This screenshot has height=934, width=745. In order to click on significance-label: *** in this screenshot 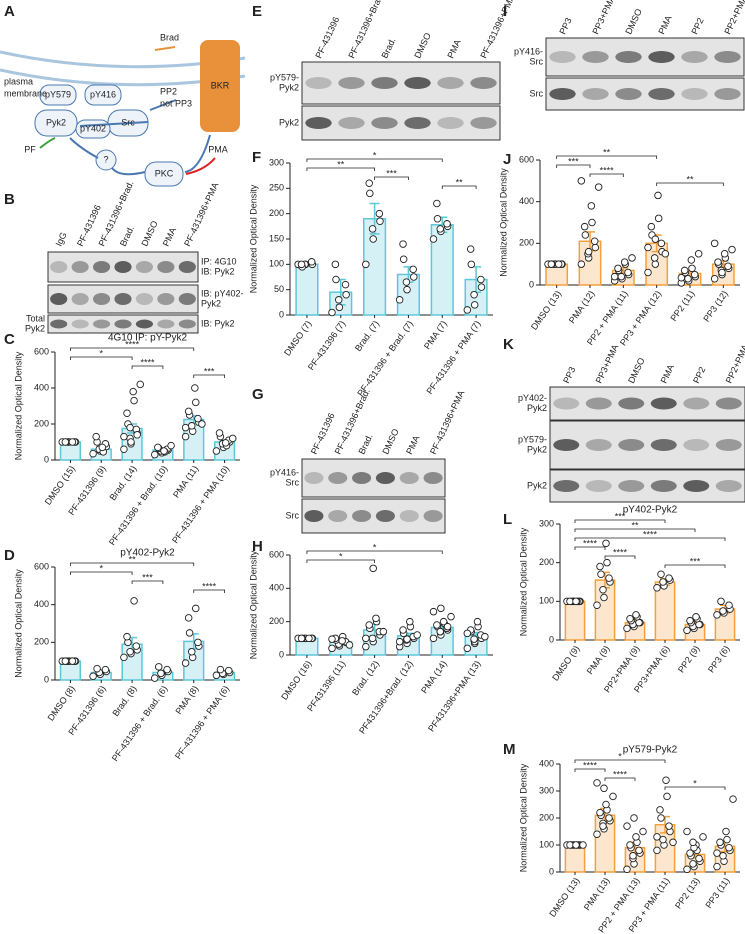, I will do `click(620, 516)`.